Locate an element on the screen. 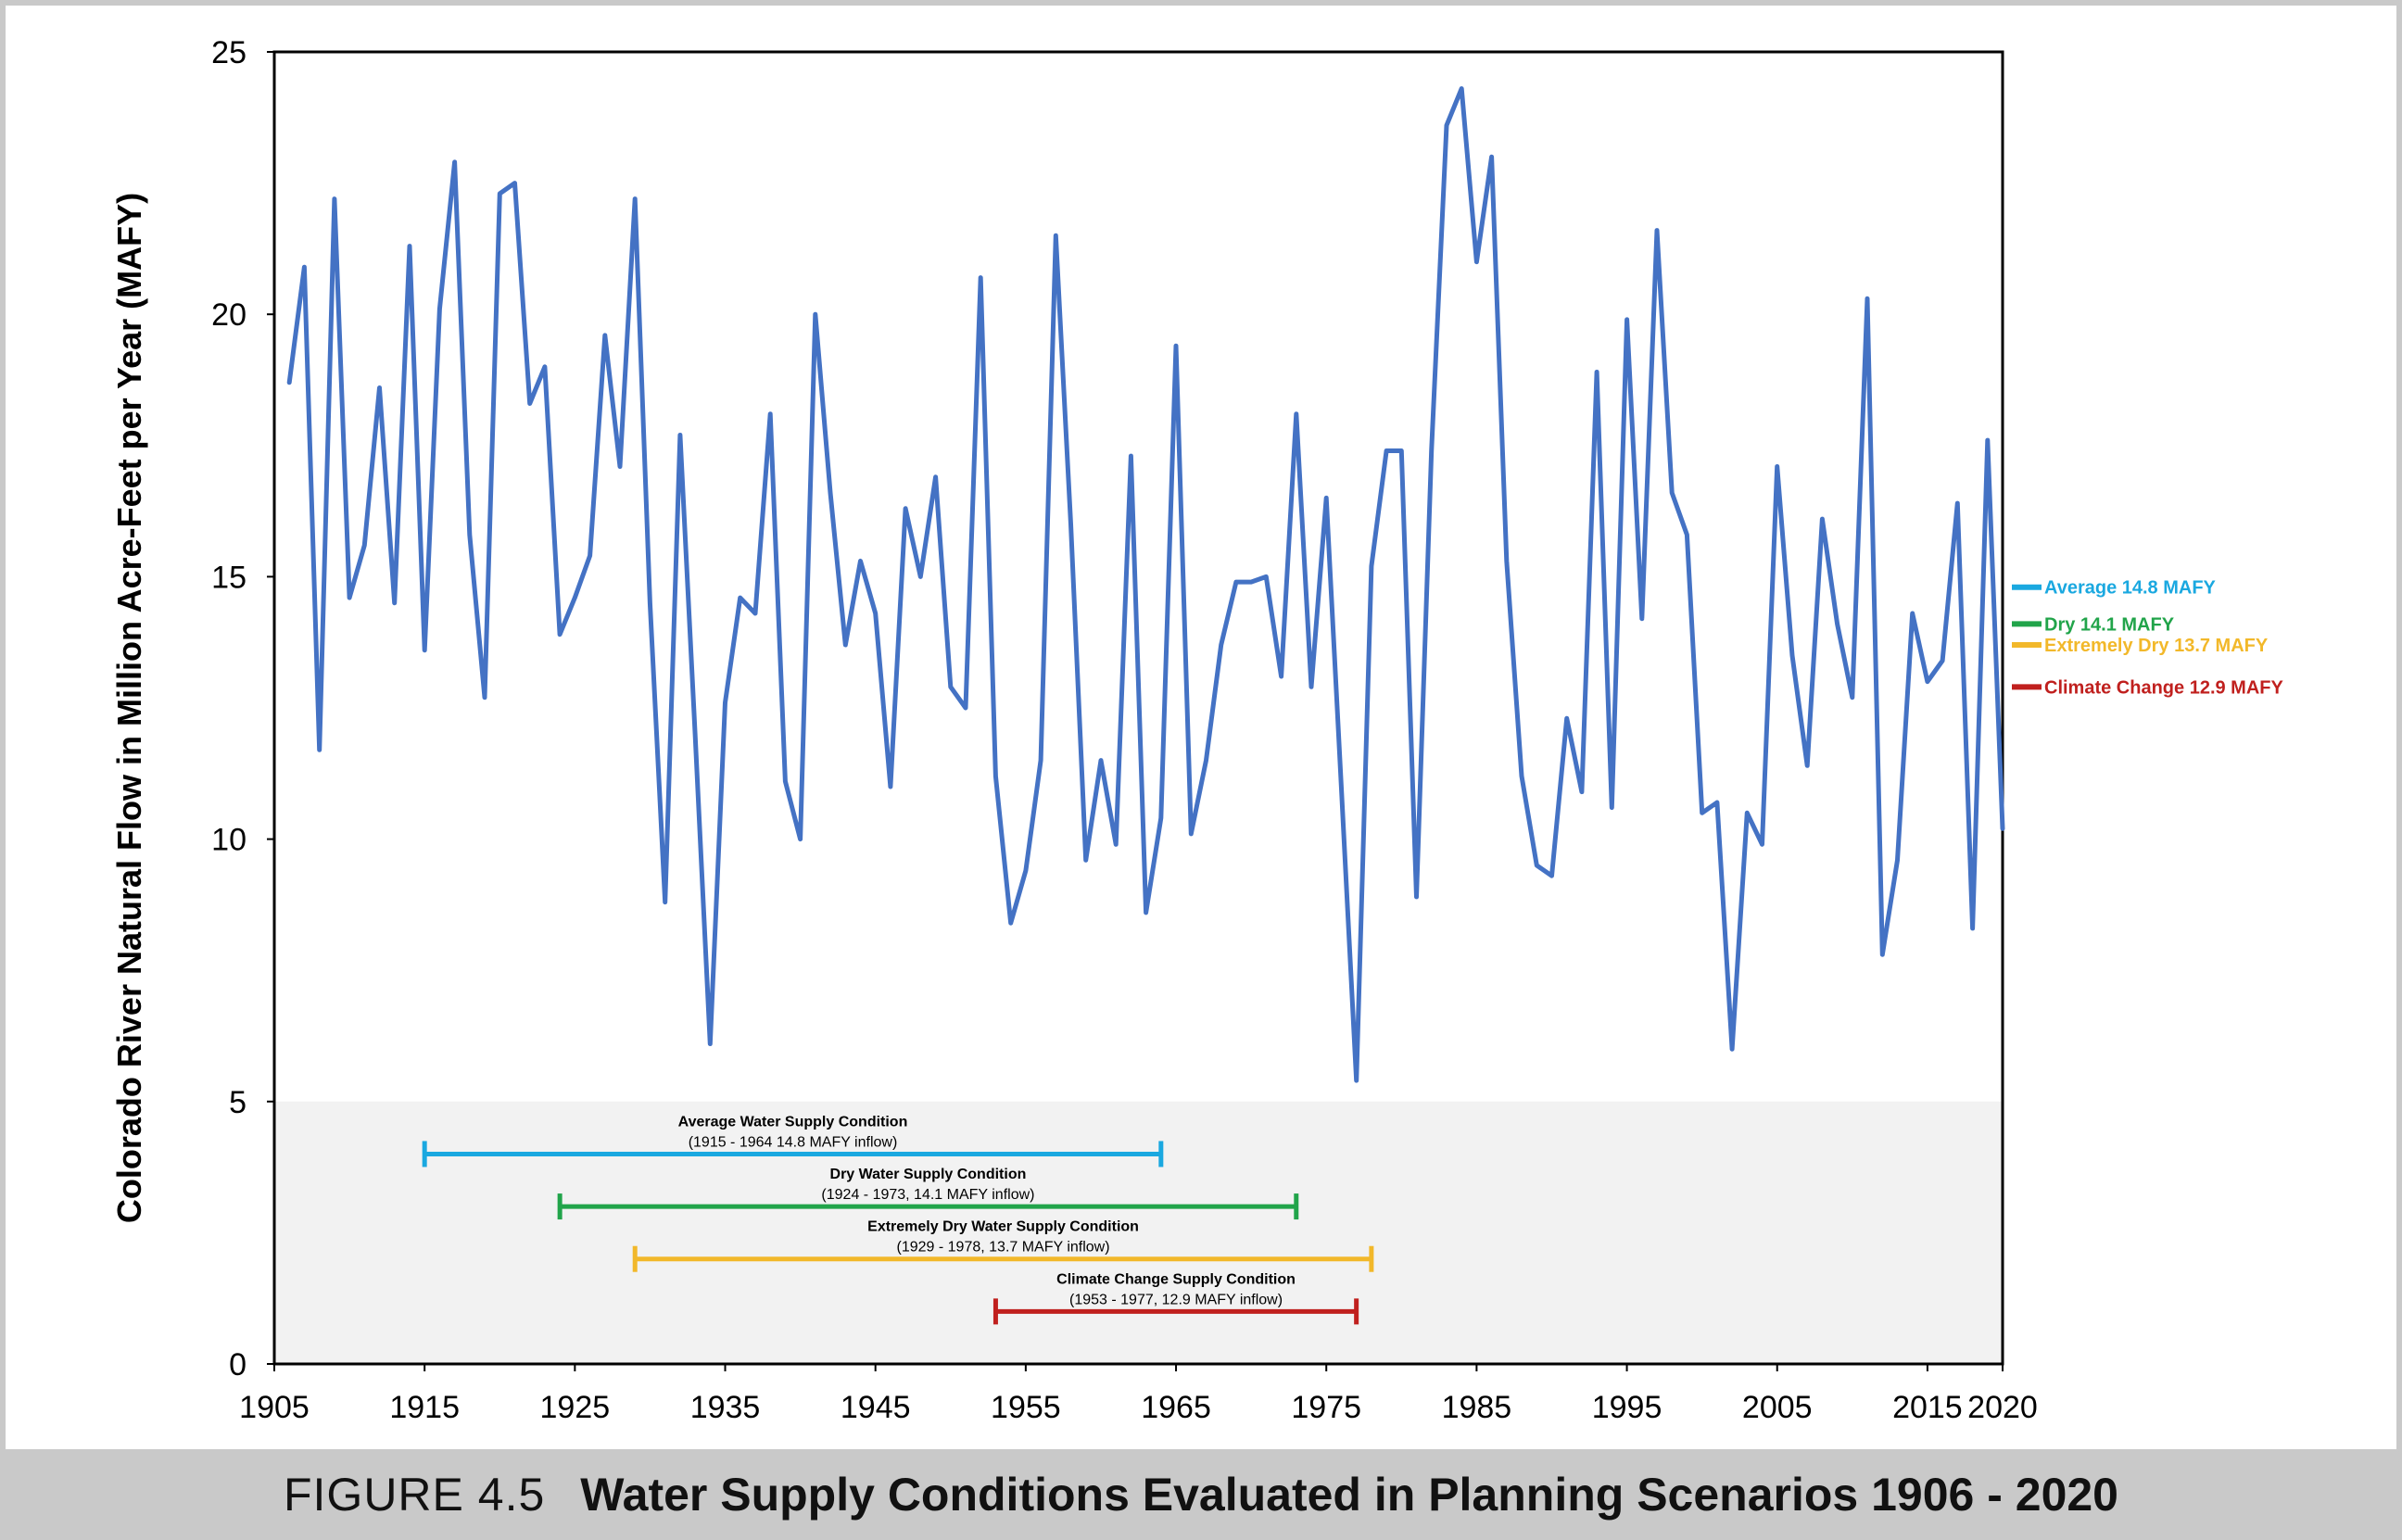 This screenshot has height=1540, width=2402. data-point-1907 is located at coordinates (304, 267).